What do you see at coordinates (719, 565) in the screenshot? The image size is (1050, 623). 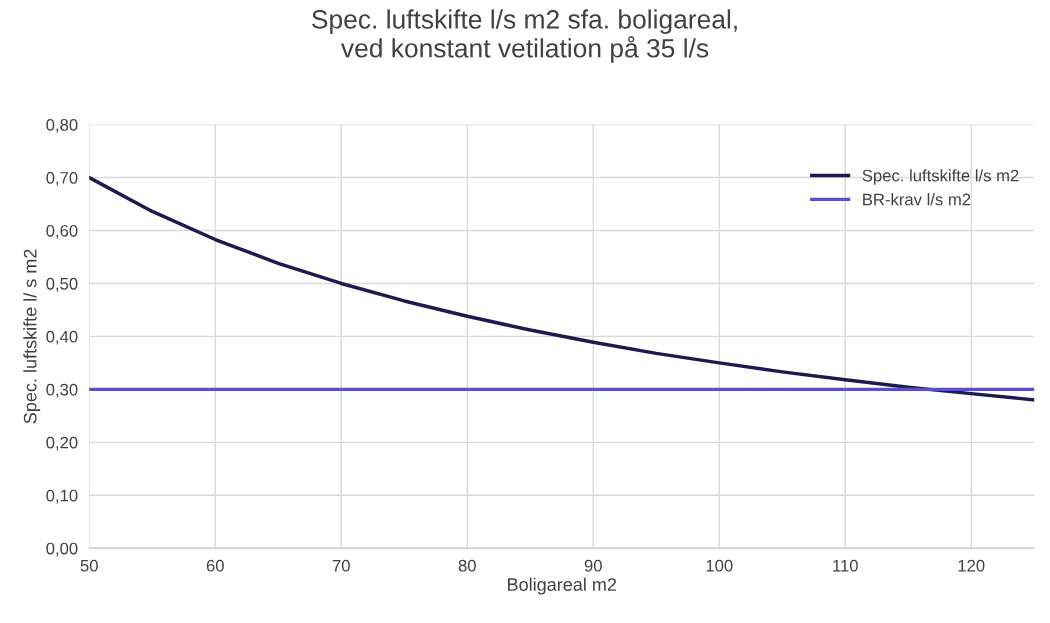 I see `x-tick-label: 100` at bounding box center [719, 565].